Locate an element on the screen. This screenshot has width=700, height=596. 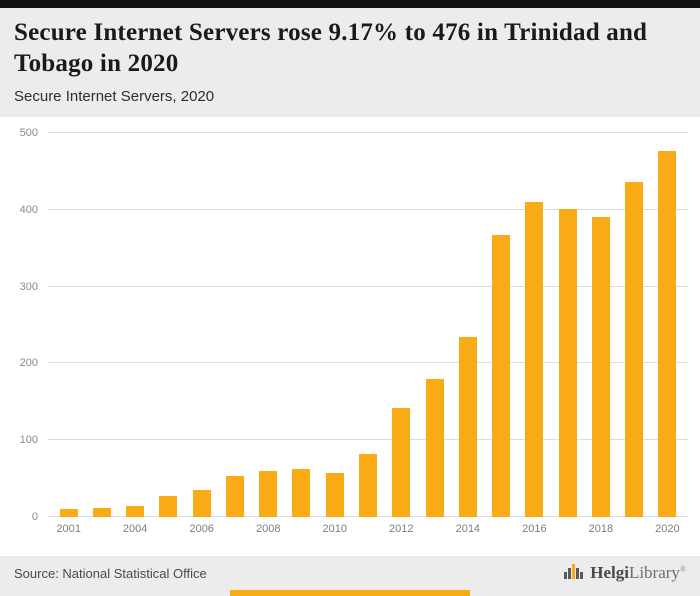
bar-2011 is located at coordinates (368, 485).